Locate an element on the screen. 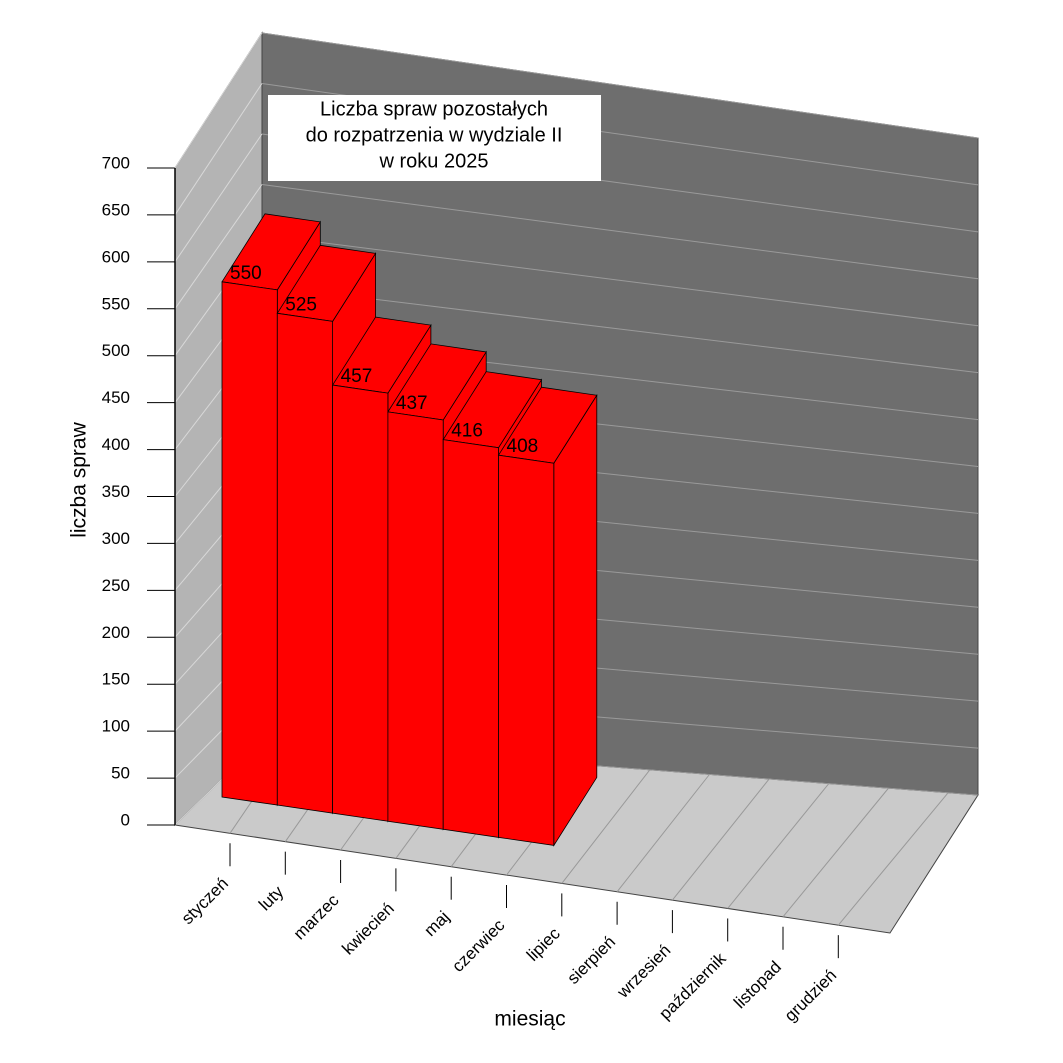  y-tick-label: 550 is located at coordinates (116, 303).